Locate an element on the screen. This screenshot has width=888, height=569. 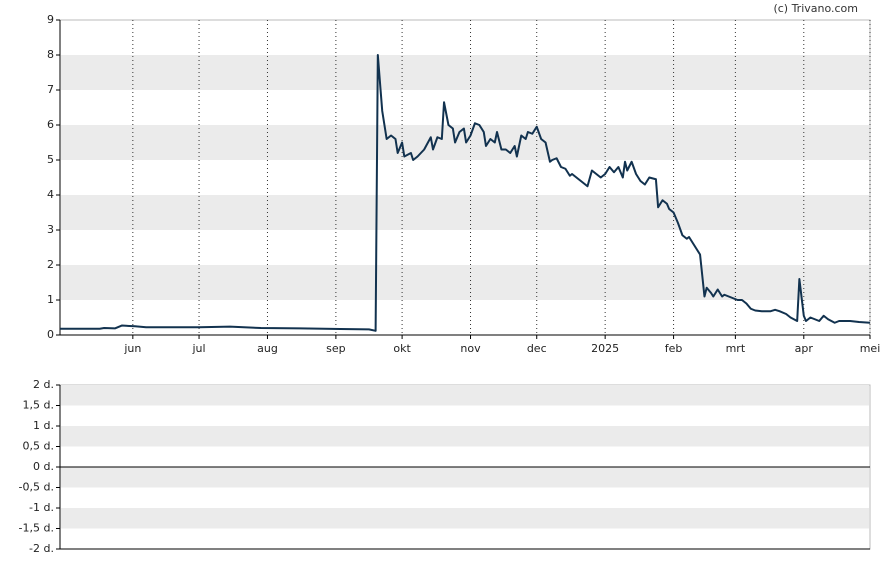
y-tick-label: 1 is located at coordinates (50, 299).